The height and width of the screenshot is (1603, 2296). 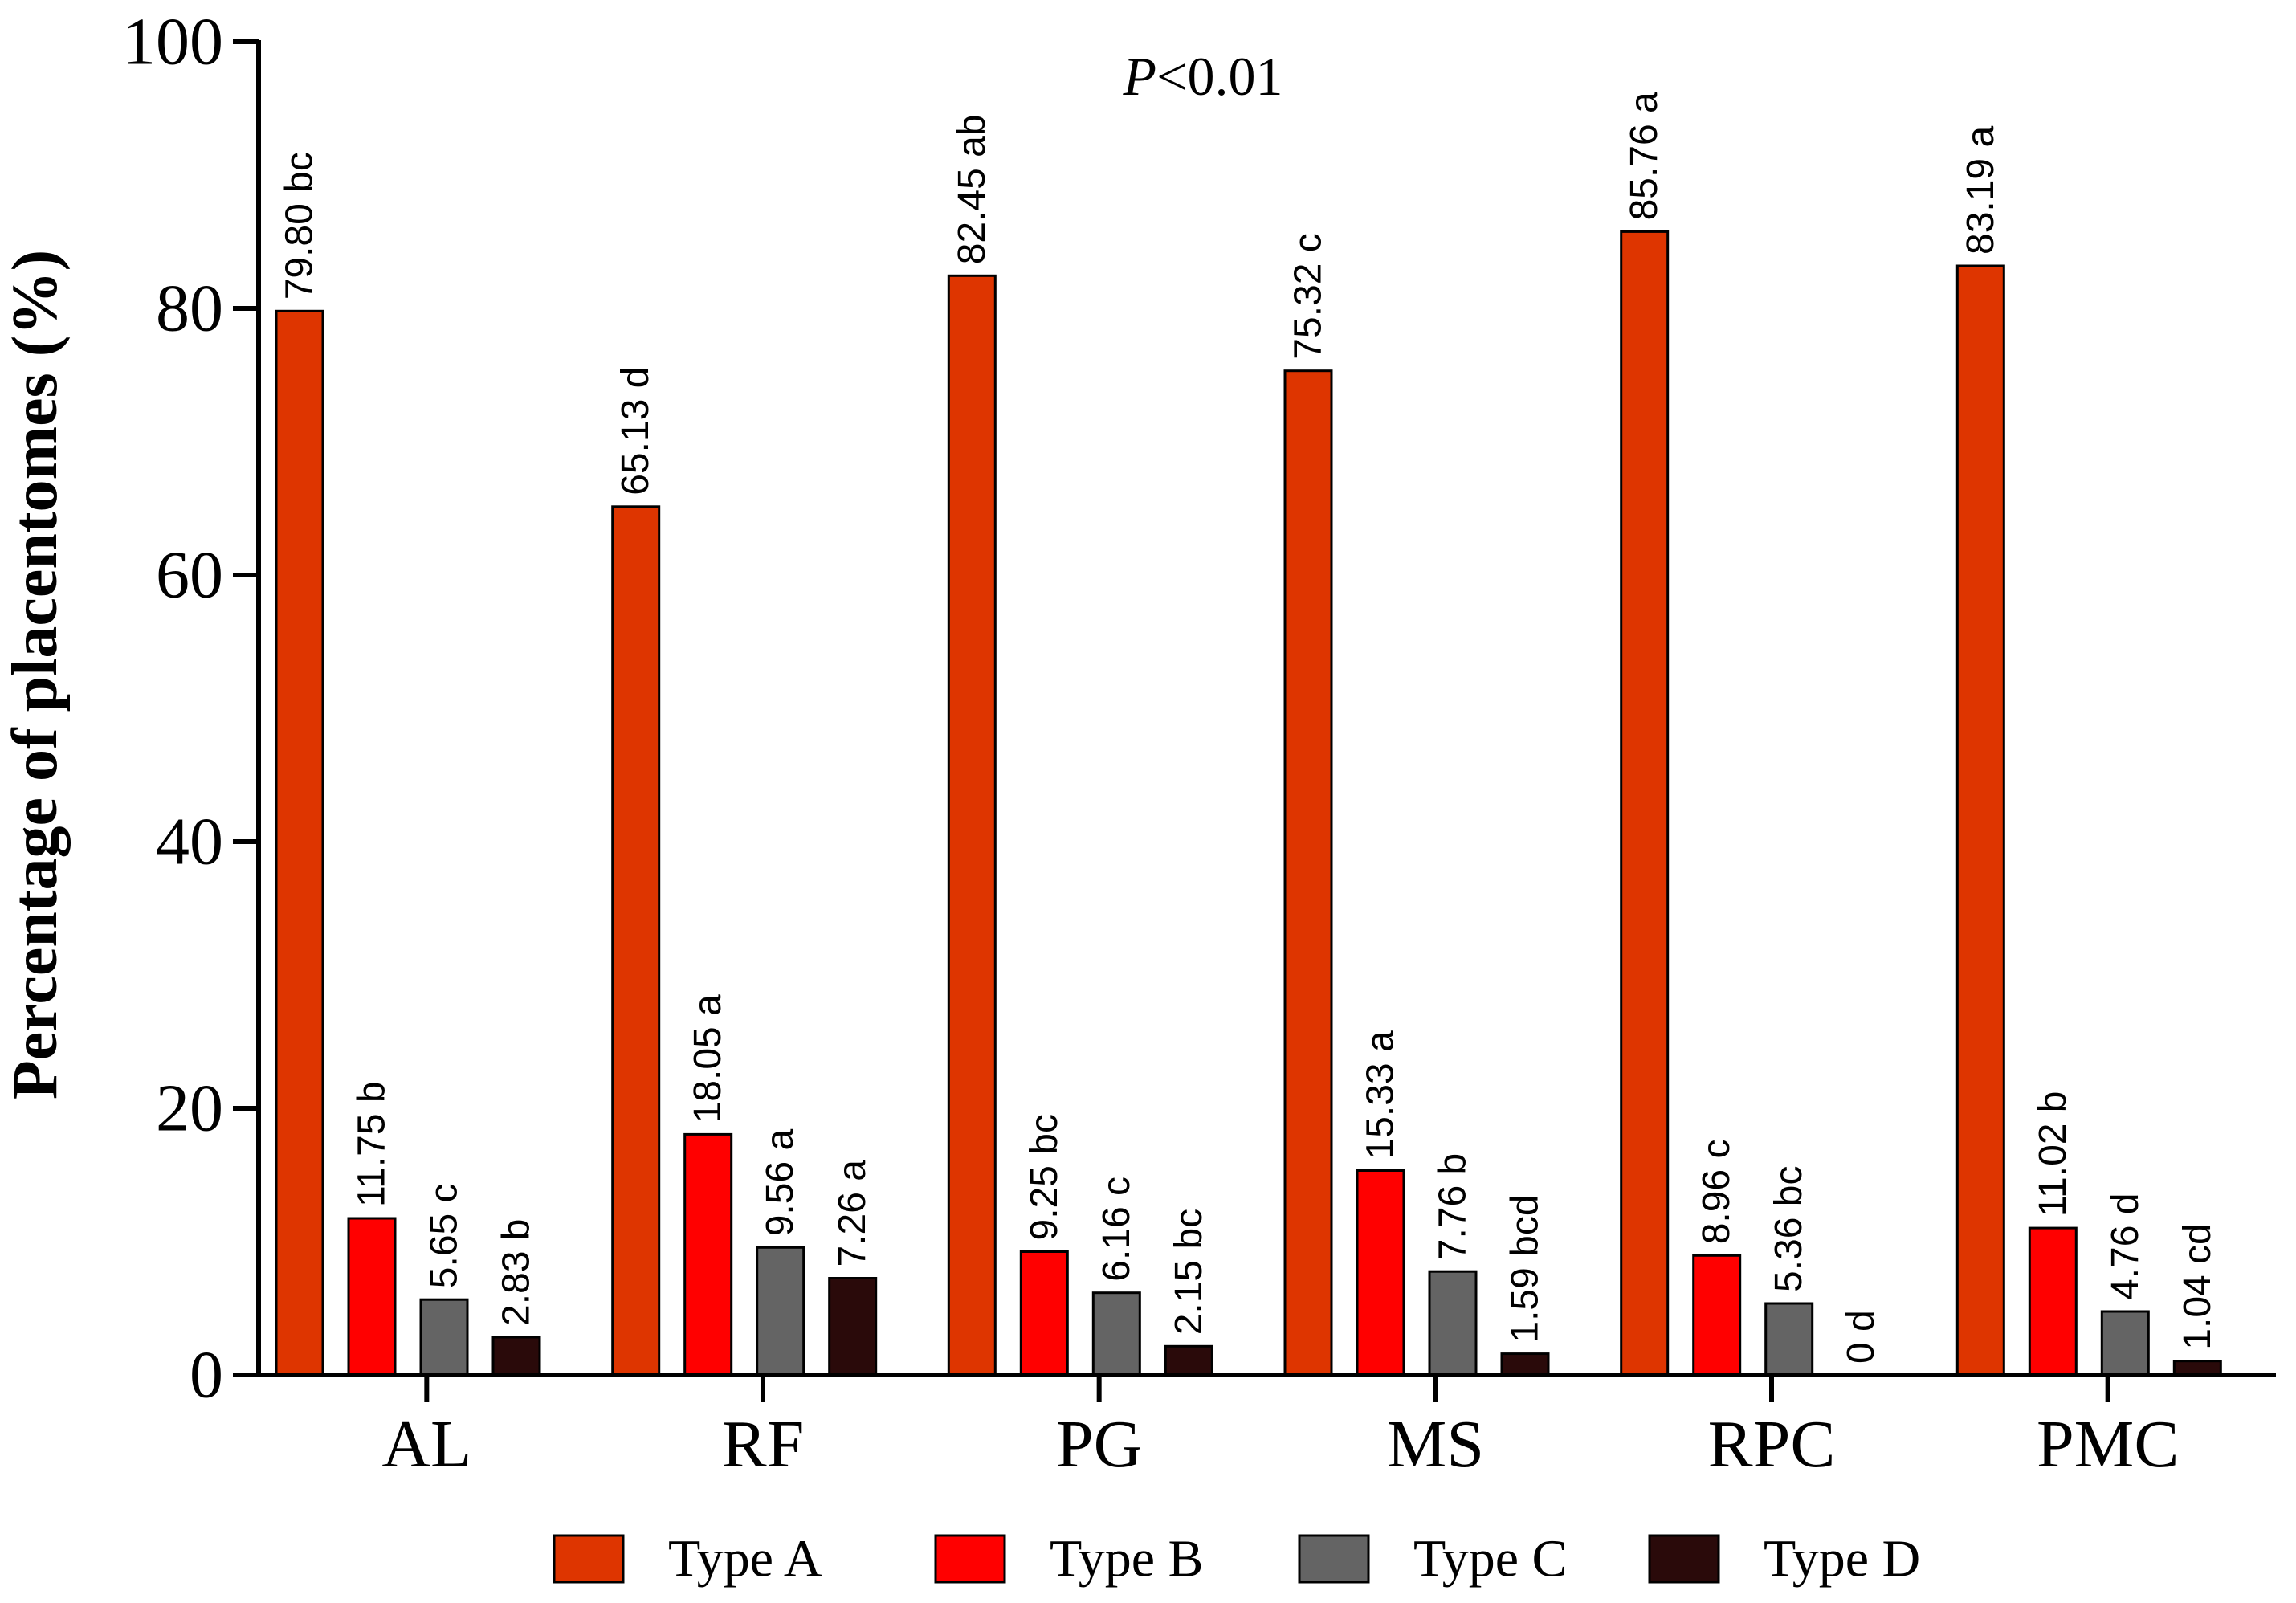 What do you see at coordinates (745, 1560) in the screenshot?
I see `legend-label-type-a: Type A` at bounding box center [745, 1560].